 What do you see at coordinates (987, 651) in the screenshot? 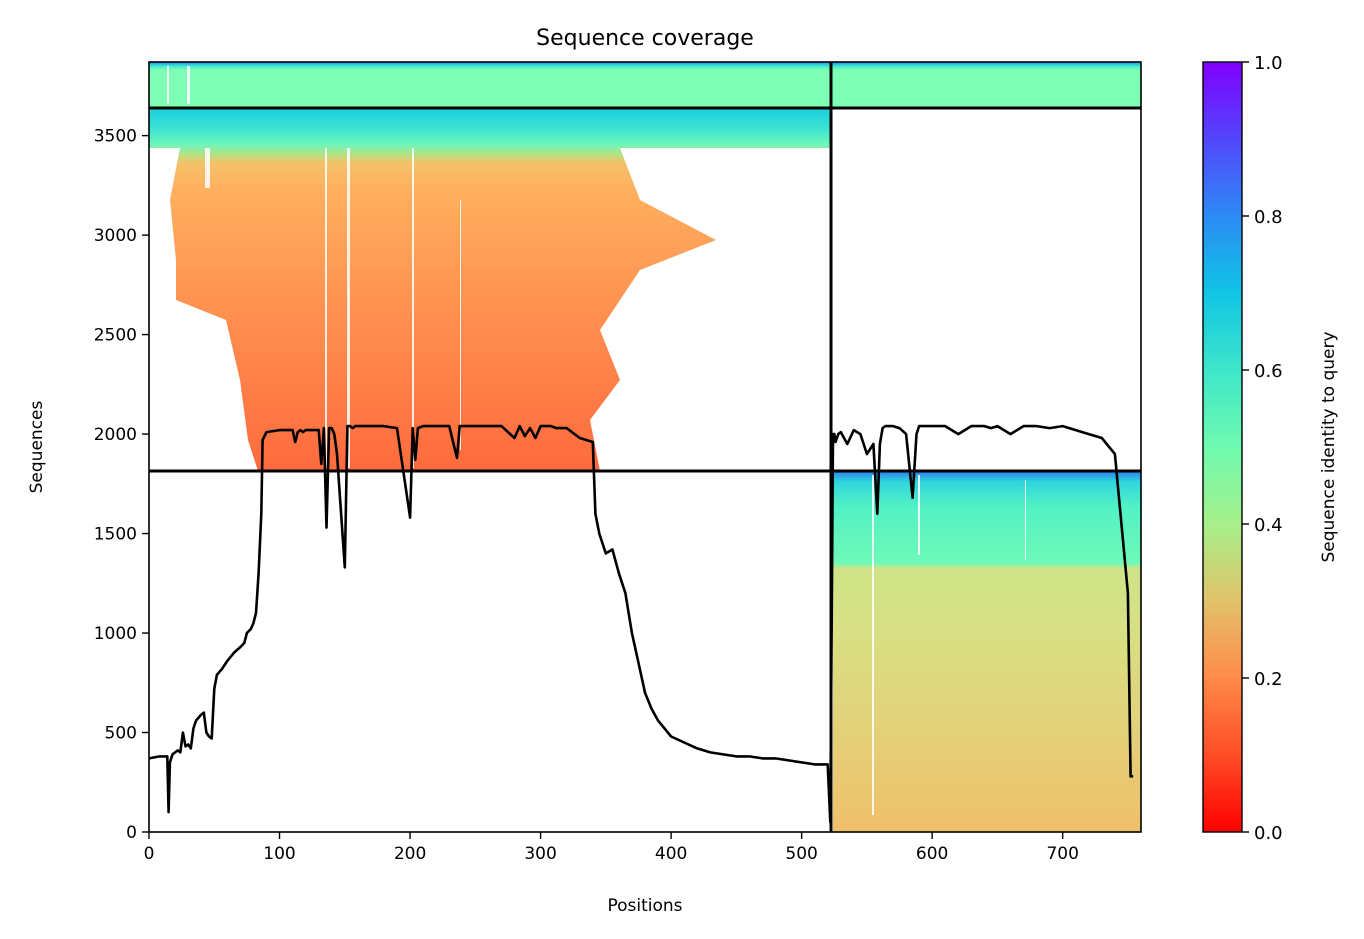
I see `block-chain2-unpaired` at bounding box center [987, 651].